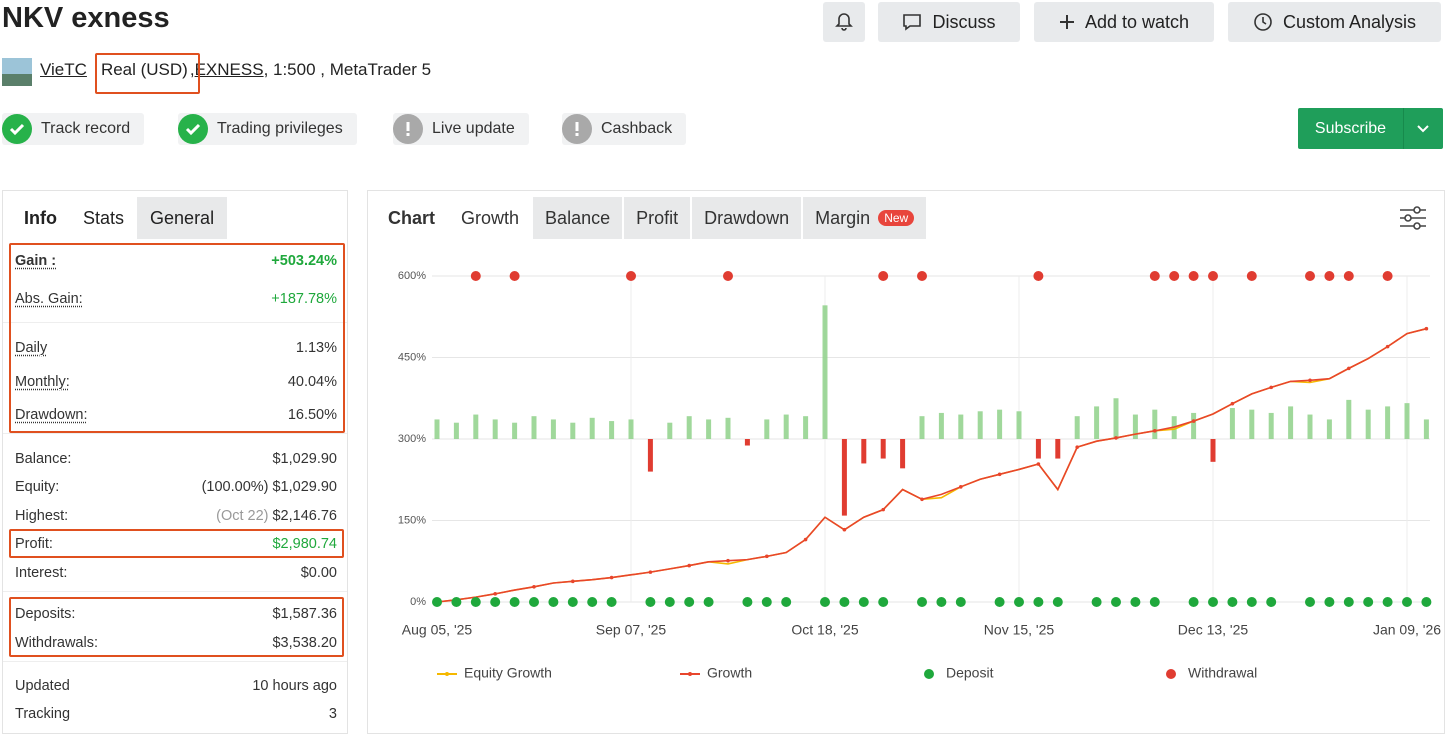 This screenshot has width=1445, height=734. Describe the element at coordinates (729, 673) in the screenshot. I see `legend-label: Growth` at that location.